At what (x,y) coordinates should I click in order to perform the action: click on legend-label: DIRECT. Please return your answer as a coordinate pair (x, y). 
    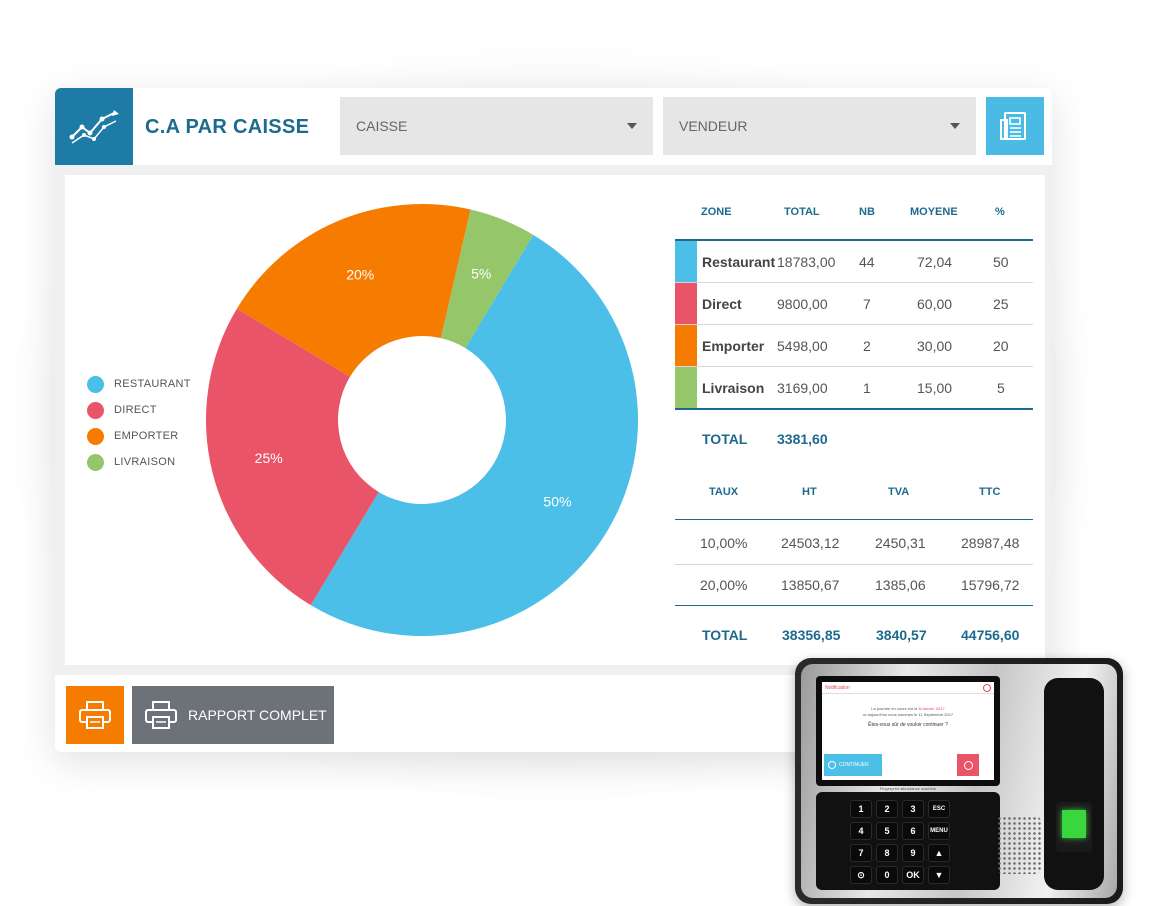
    Looking at the image, I should click on (135, 410).